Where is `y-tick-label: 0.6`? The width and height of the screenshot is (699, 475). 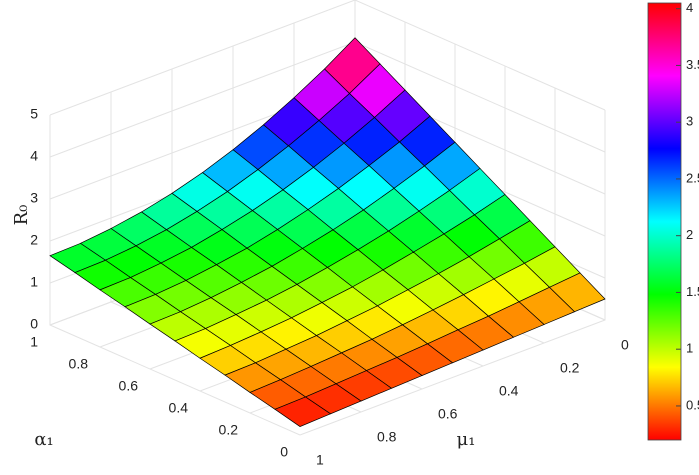
y-tick-label: 0.6 is located at coordinates (129, 386).